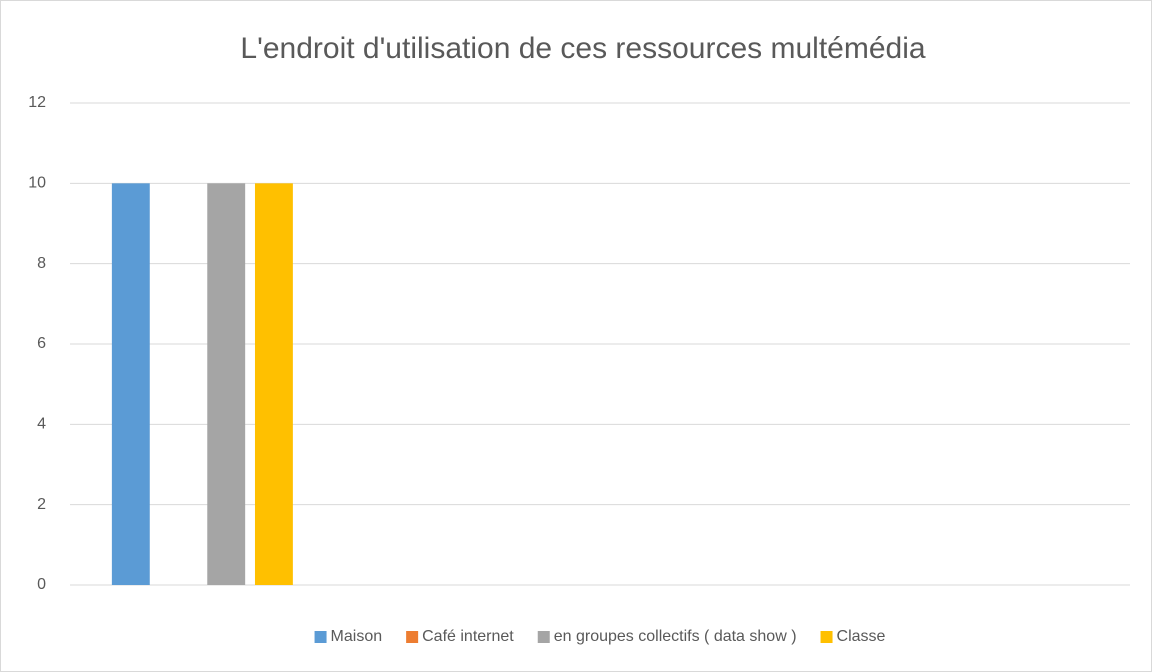 Image resolution: width=1152 pixels, height=672 pixels. What do you see at coordinates (468, 636) in the screenshot?
I see `legend-label: Café internet` at bounding box center [468, 636].